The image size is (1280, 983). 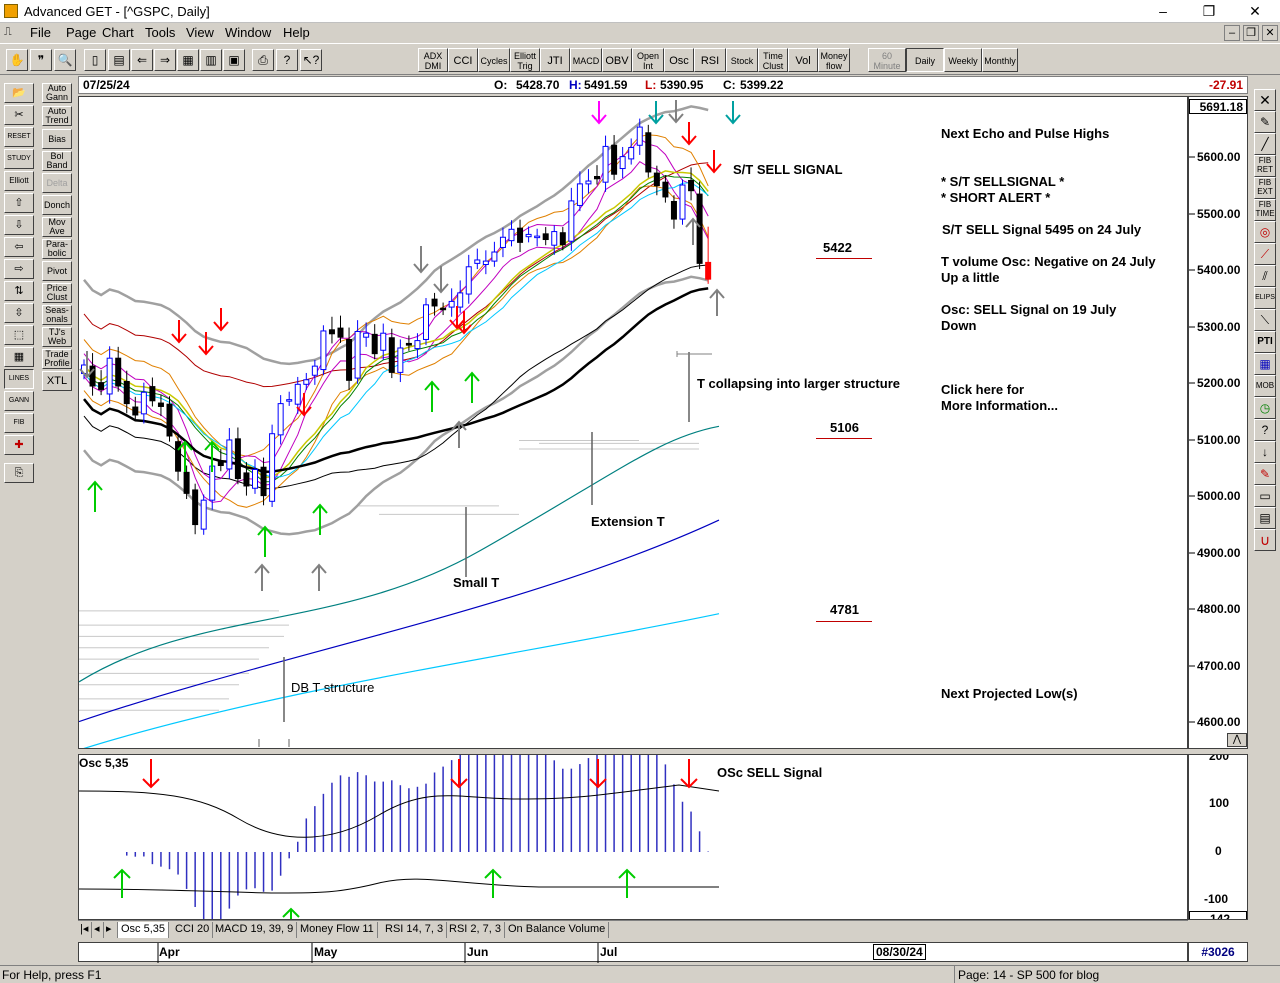 What do you see at coordinates (433, 60) in the screenshot?
I see `tool-adx-dmi: ADX DMI` at bounding box center [433, 60].